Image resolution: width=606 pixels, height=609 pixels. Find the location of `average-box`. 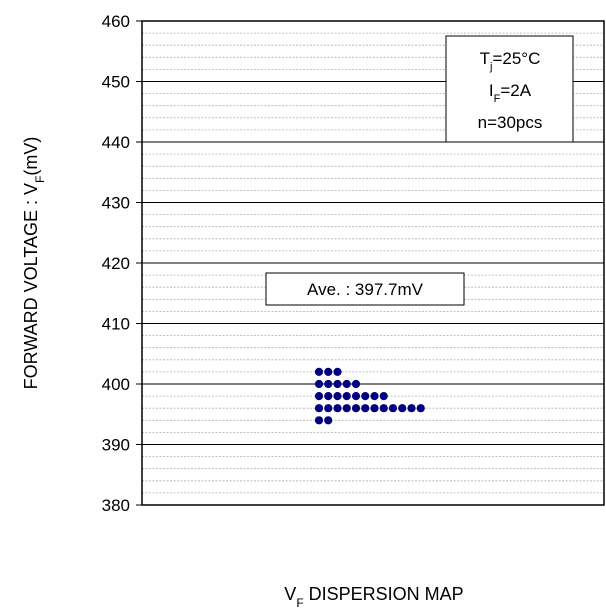

average-box is located at coordinates (365, 289).